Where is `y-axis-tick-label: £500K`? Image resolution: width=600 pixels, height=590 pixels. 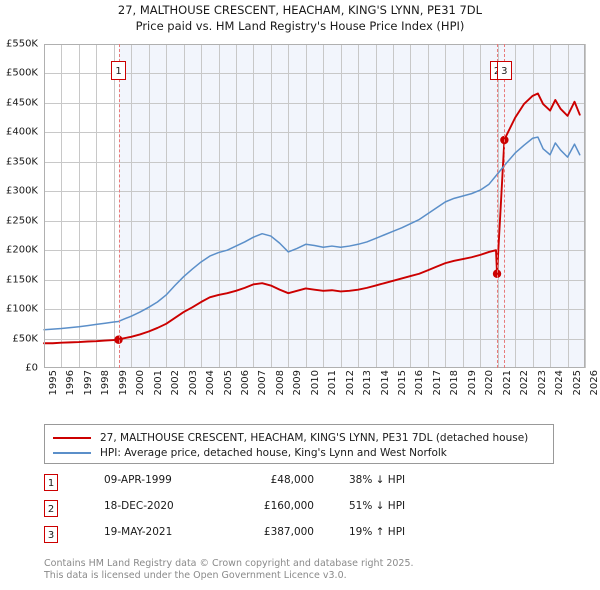
y-axis-tick-label: £500K is located at coordinates (21, 73).